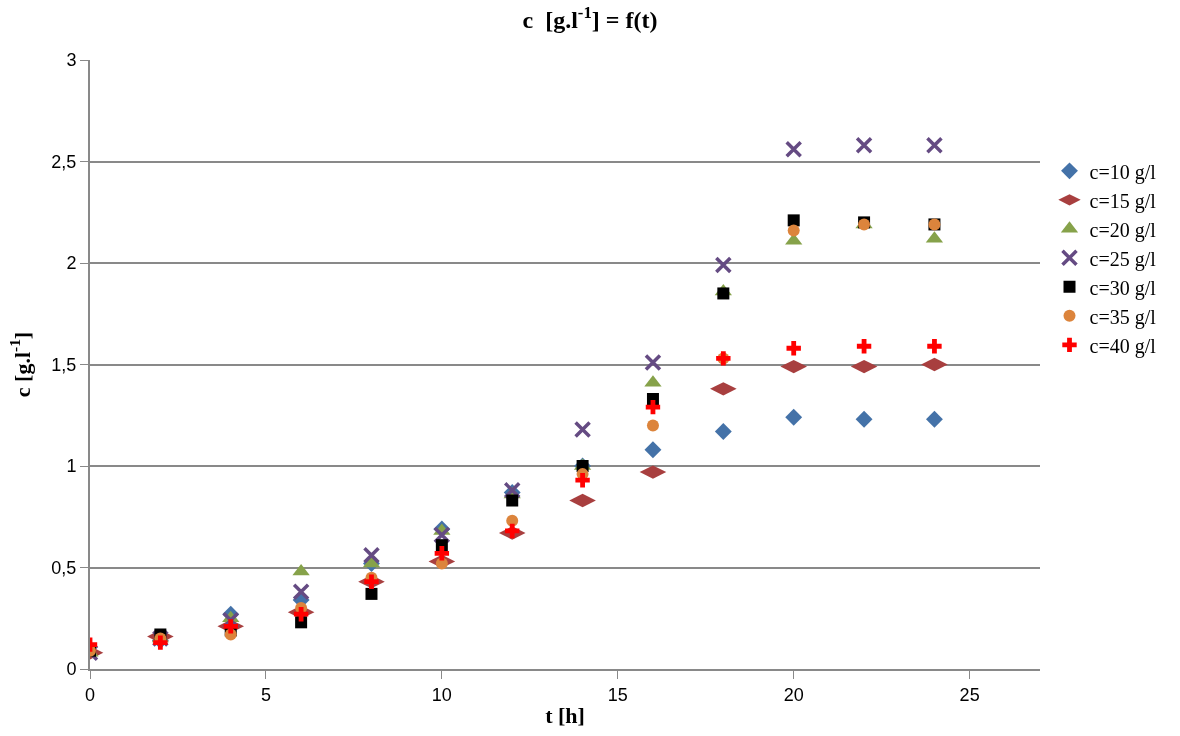  What do you see at coordinates (969, 694) in the screenshot?
I see `x-tick-label: 25` at bounding box center [969, 694].